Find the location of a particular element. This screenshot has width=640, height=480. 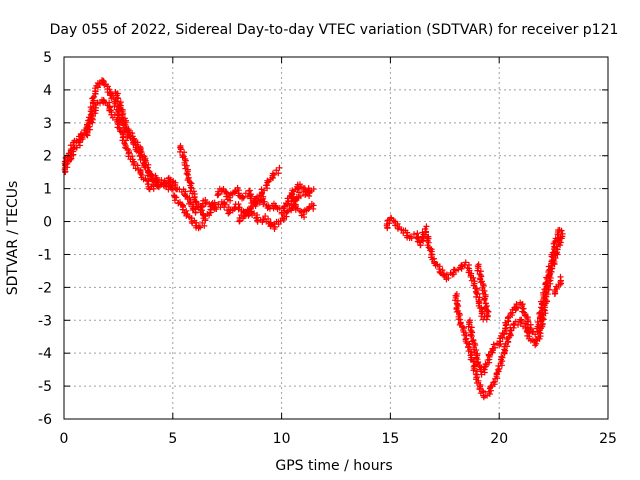

x-tick-label: 0 is located at coordinates (64, 439).